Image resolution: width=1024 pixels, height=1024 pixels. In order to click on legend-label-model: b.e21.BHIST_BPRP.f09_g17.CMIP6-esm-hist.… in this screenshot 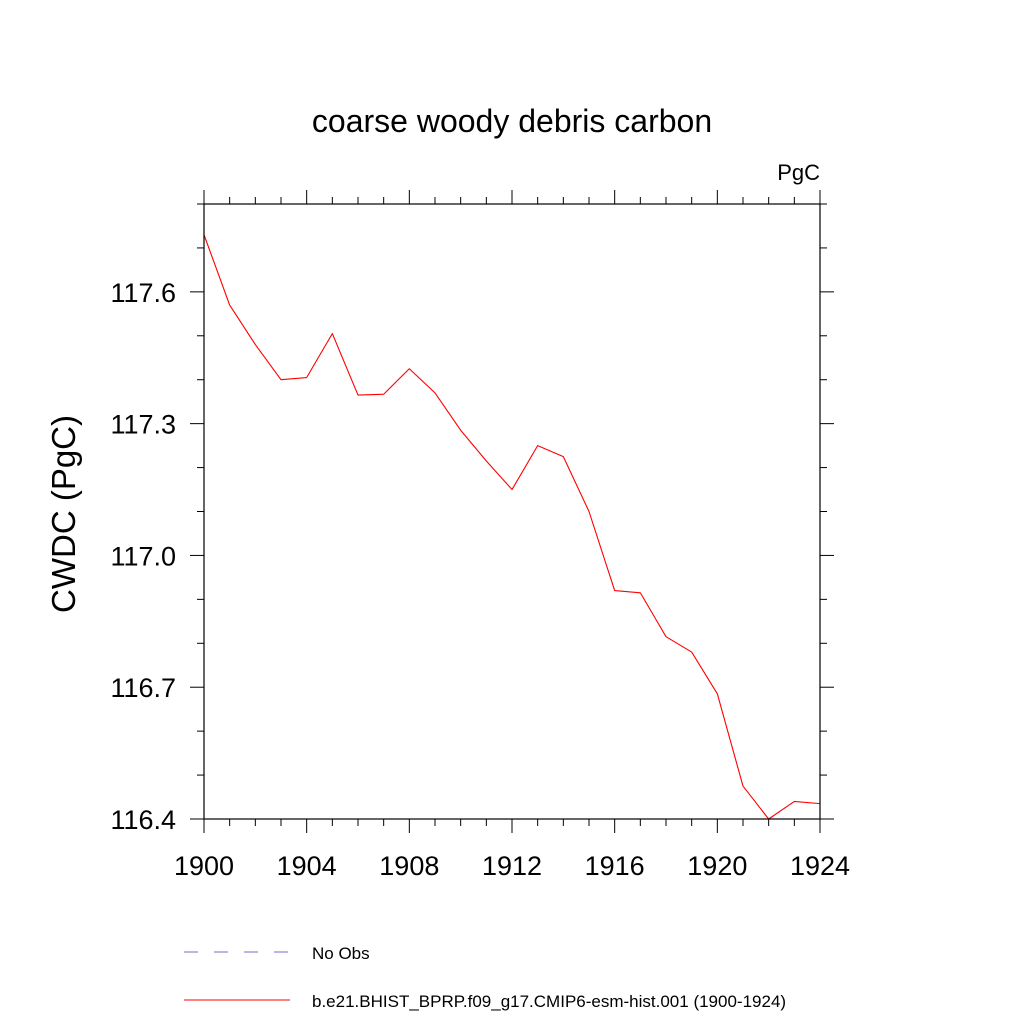, I will do `click(549, 1001)`.